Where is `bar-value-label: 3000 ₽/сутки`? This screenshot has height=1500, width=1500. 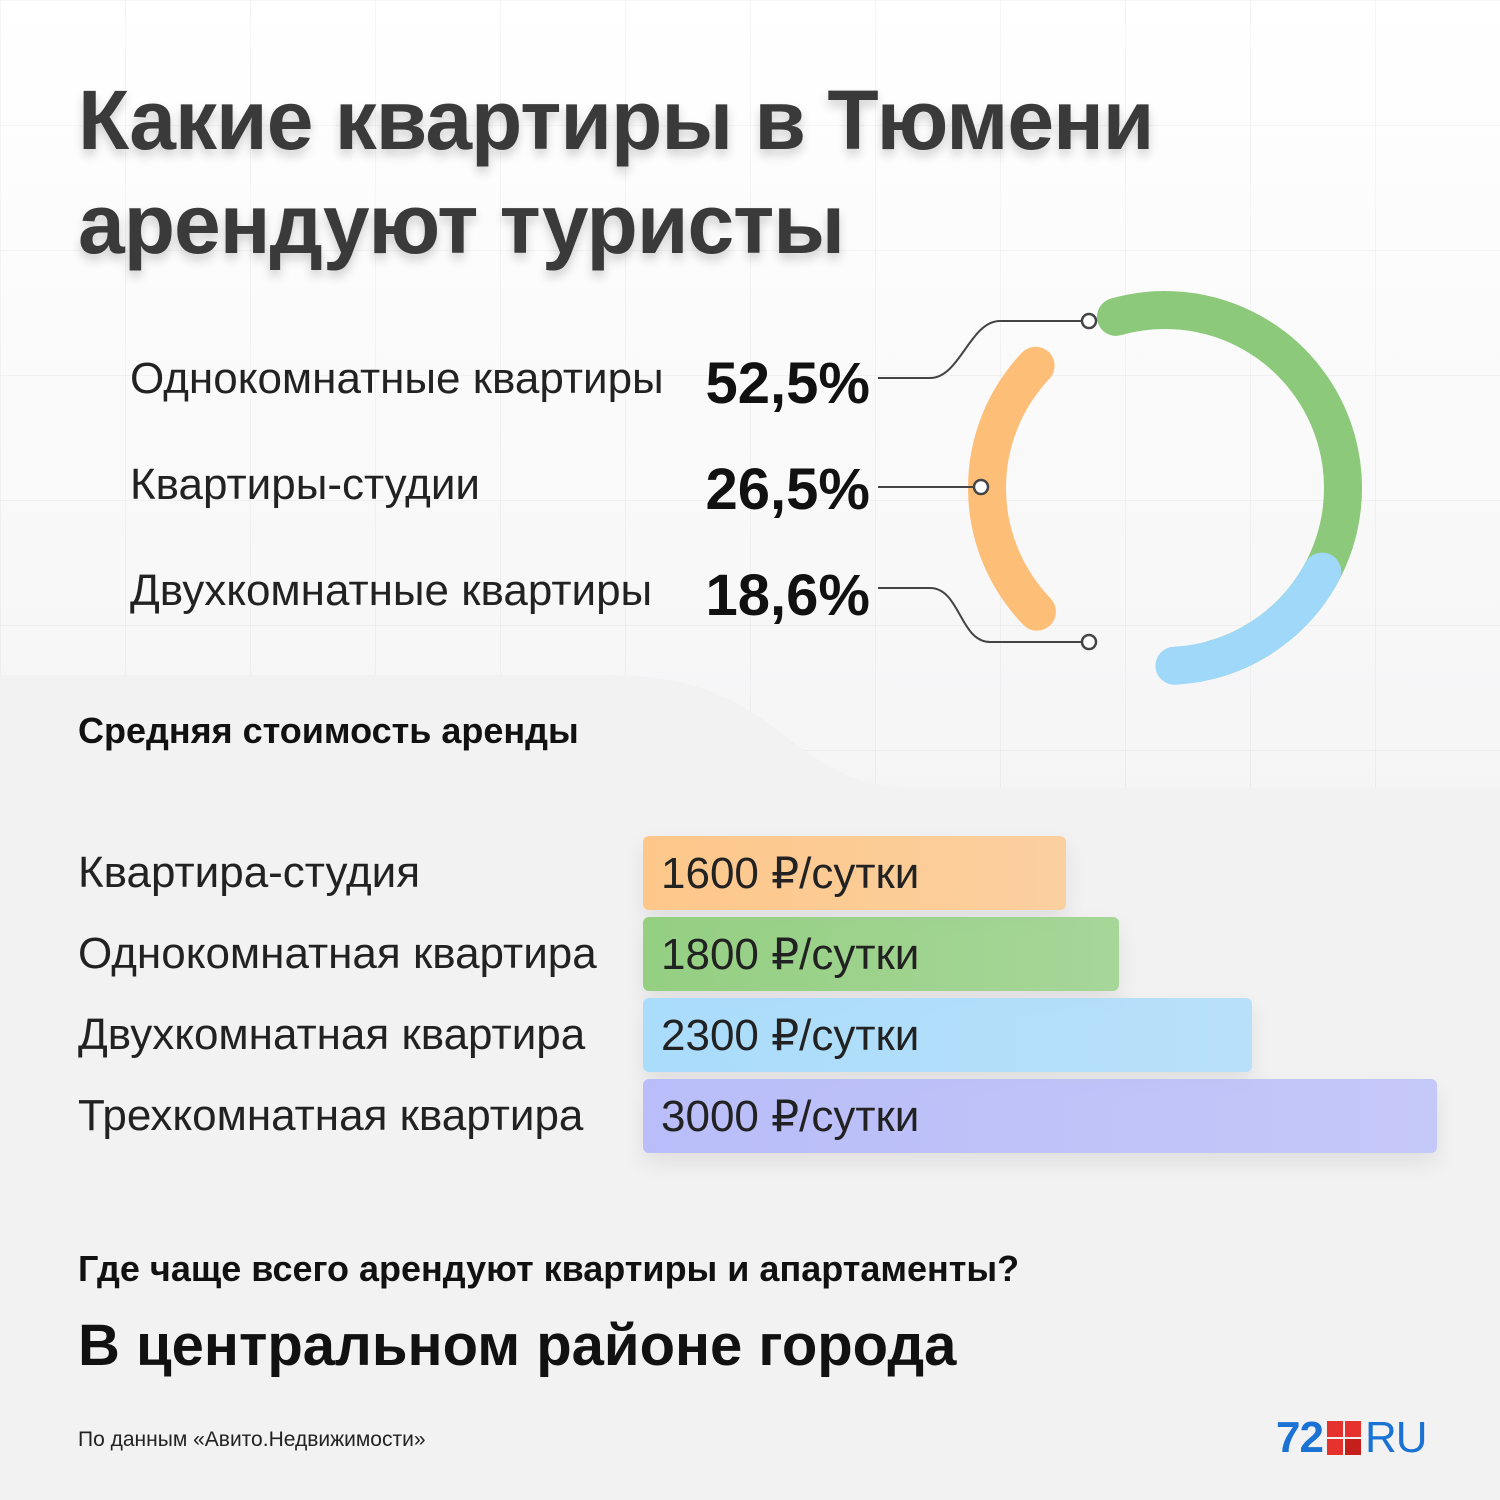 bar-value-label: 3000 ₽/сутки is located at coordinates (790, 1116).